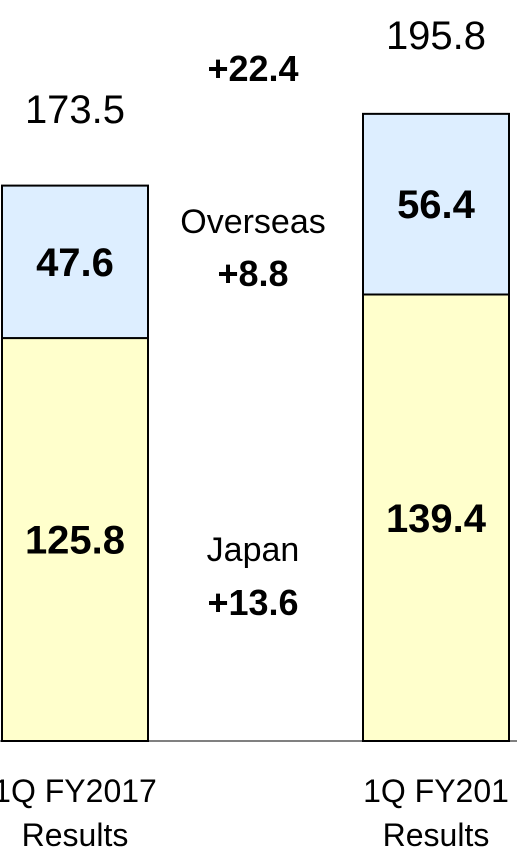 This screenshot has height=858, width=517. What do you see at coordinates (436, 519) in the screenshot?
I see `japan-value-label-2: 139.4` at bounding box center [436, 519].